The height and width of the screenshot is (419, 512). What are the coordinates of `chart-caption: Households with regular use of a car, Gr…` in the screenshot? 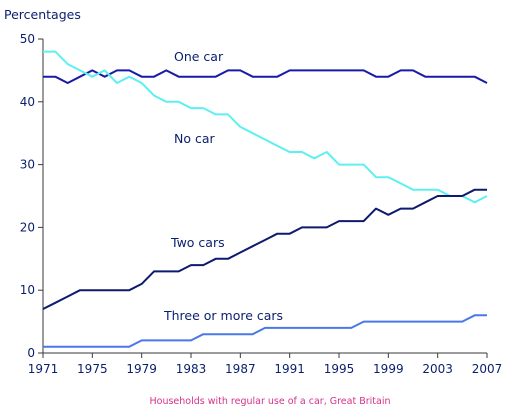 It's located at (270, 401).